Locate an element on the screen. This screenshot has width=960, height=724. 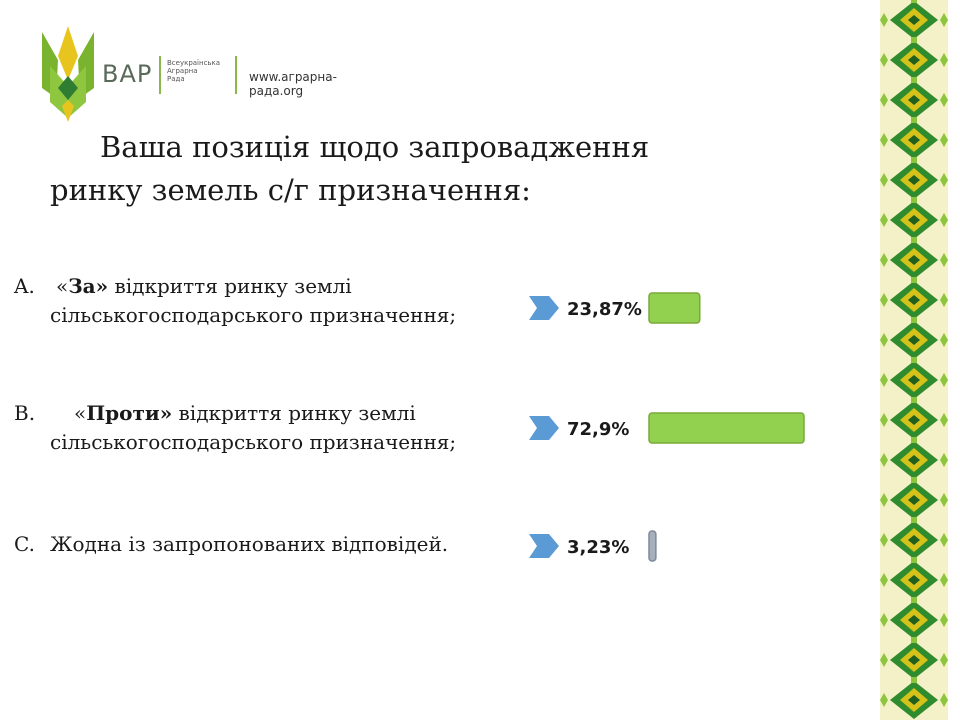
org-line: Рада is located at coordinates (176, 79).